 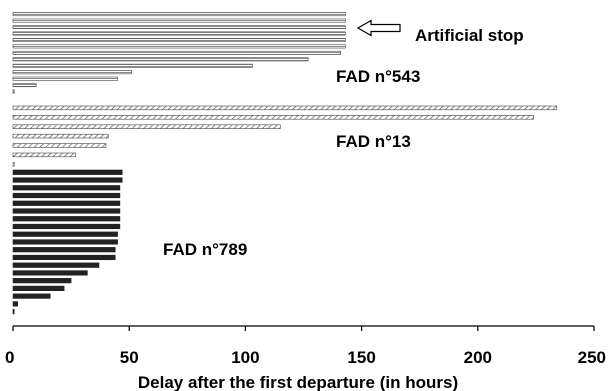 I want to click on x-tick-label: 0, so click(x=9, y=357).